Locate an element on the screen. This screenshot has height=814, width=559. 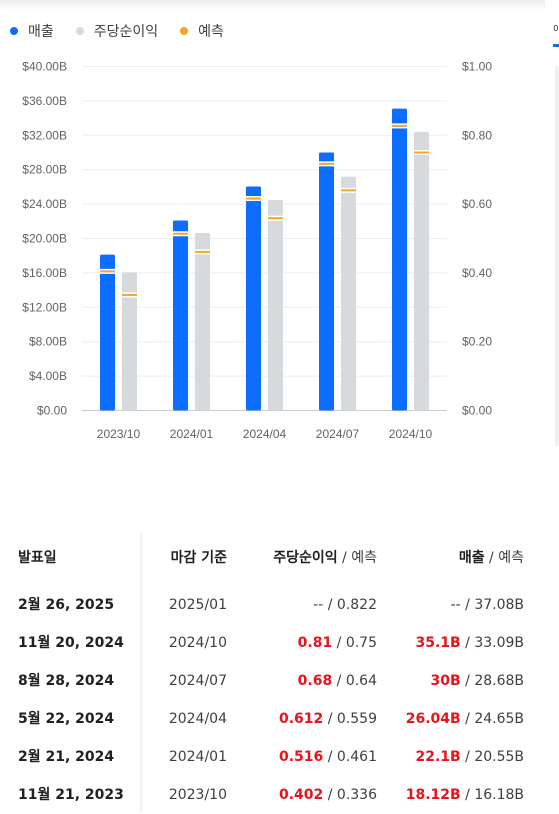
legend-item-eps: 주당순이익 is located at coordinates (117, 31).